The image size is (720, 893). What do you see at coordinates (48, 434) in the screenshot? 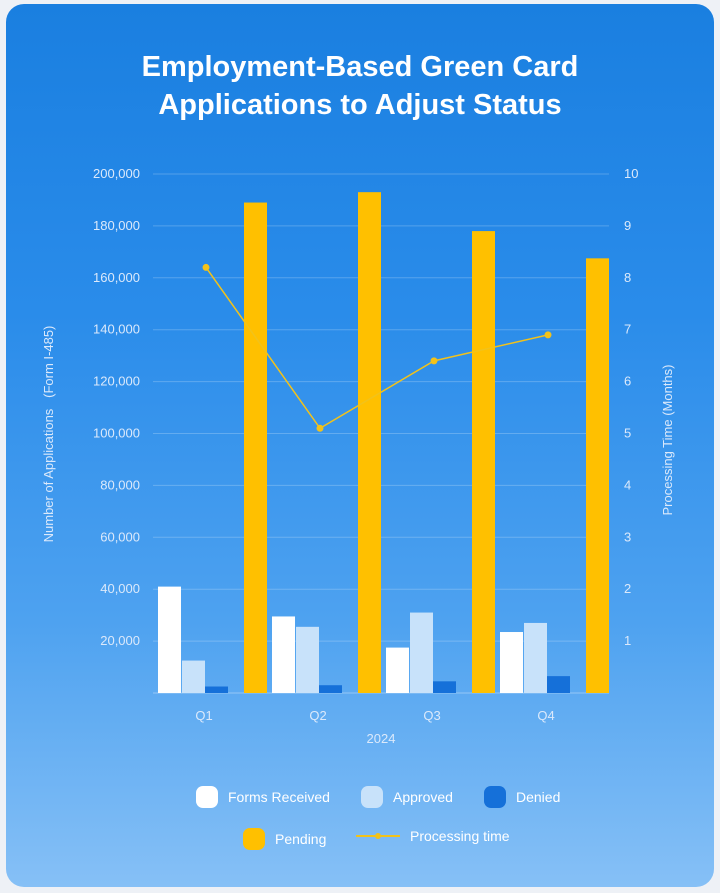
I see `y-axis-title: Number of Applications (Form I-485)` at bounding box center [48, 434].